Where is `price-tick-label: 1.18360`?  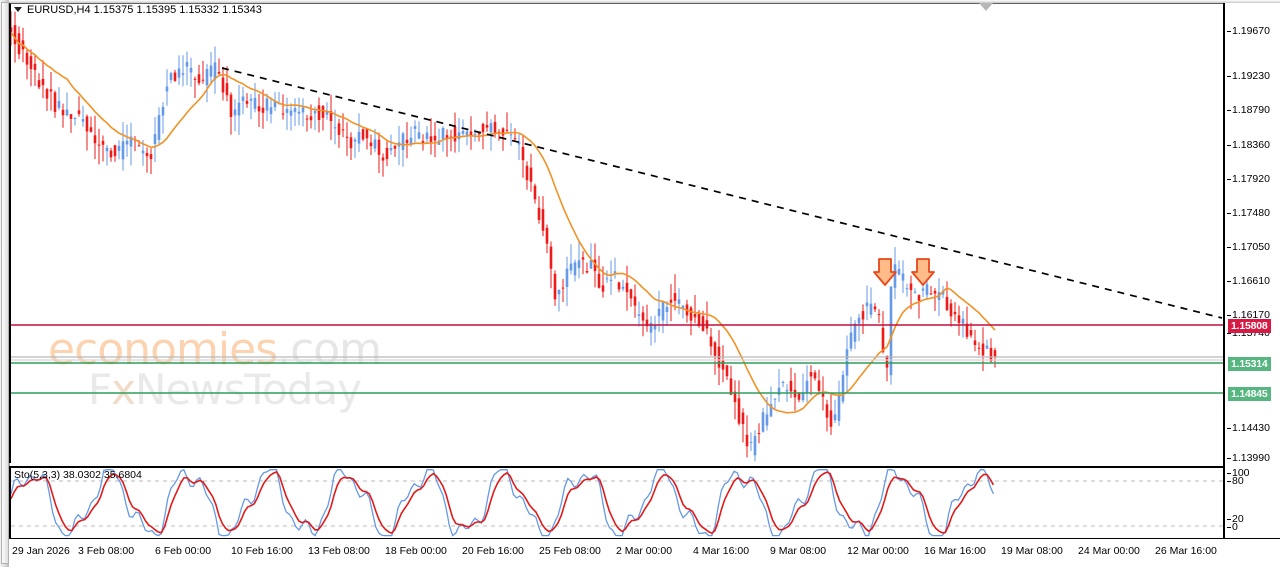
price-tick-label: 1.18360 is located at coordinates (1248, 145).